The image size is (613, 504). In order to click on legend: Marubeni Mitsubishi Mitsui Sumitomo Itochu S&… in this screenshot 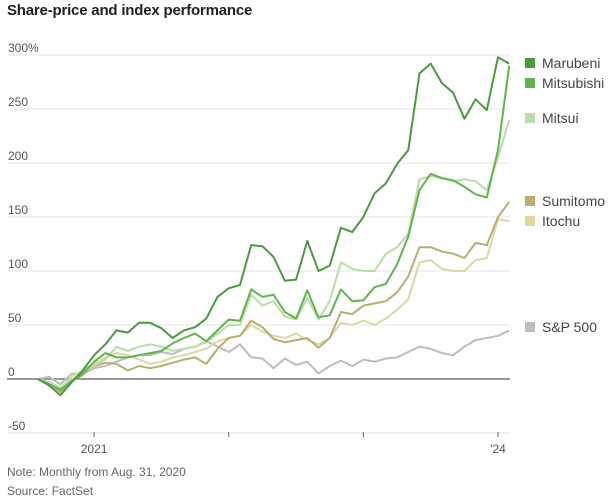, I will do `click(565, 195)`.